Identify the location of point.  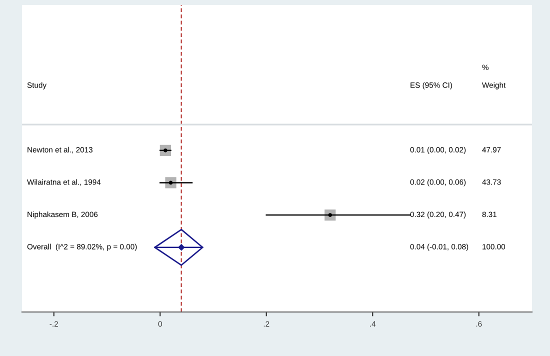
(181, 247).